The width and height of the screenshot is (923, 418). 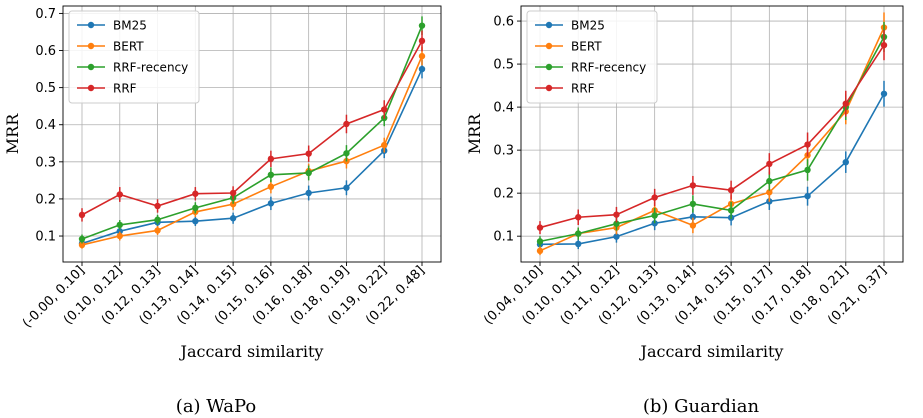 What do you see at coordinates (216, 406) in the screenshot?
I see `caption-wapo: (a) WaPo` at bounding box center [216, 406].